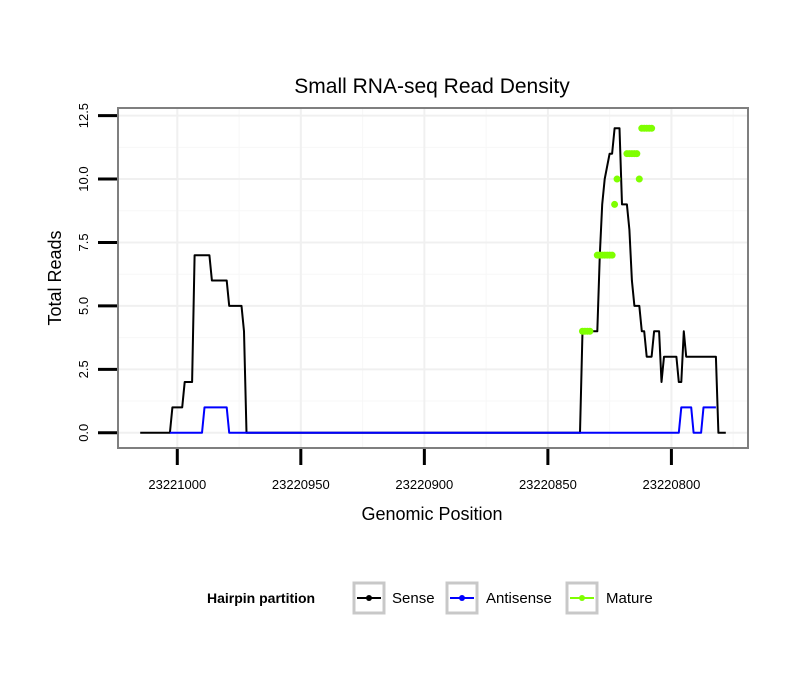 The height and width of the screenshot is (690, 810). Describe the element at coordinates (83, 433) in the screenshot. I see `y-tick-label: 0.0` at that location.